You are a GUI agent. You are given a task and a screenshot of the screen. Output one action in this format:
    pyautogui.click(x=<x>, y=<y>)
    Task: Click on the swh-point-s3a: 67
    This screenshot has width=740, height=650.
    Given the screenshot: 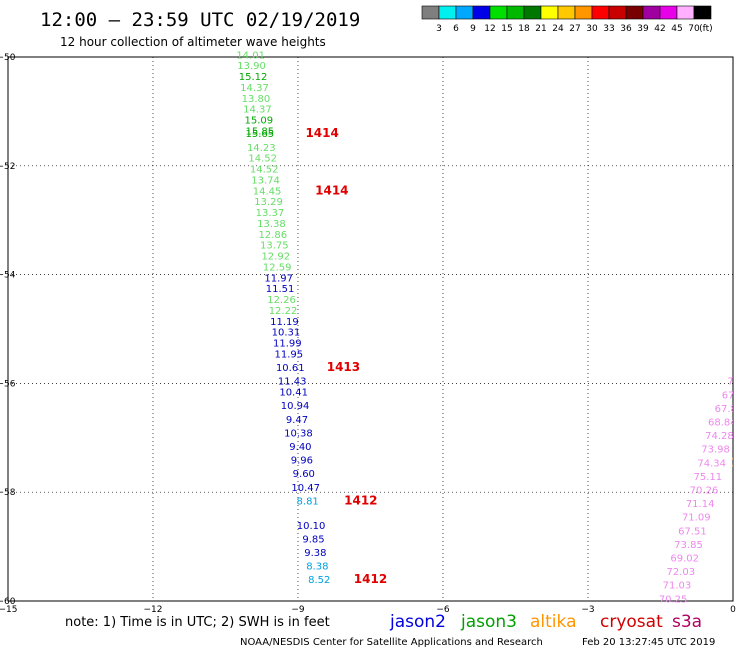 What is the action you would take?
    pyautogui.click(x=728, y=395)
    